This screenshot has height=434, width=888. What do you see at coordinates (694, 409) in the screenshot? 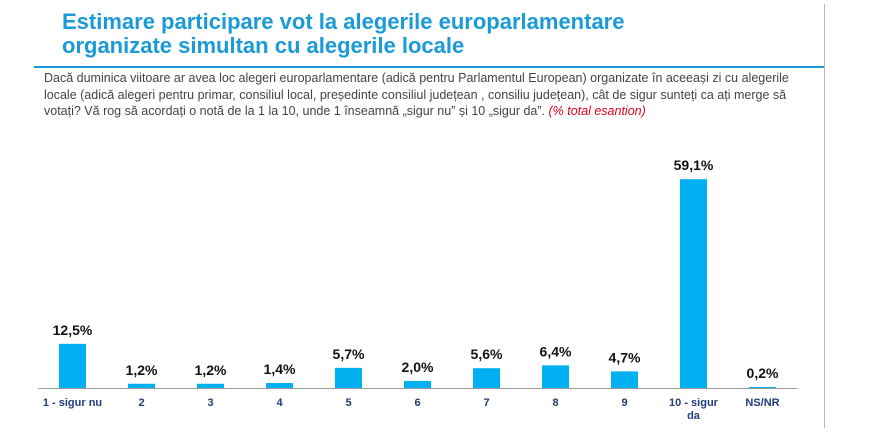
I see `category-label-10: 10 - sigur da` at bounding box center [694, 409].